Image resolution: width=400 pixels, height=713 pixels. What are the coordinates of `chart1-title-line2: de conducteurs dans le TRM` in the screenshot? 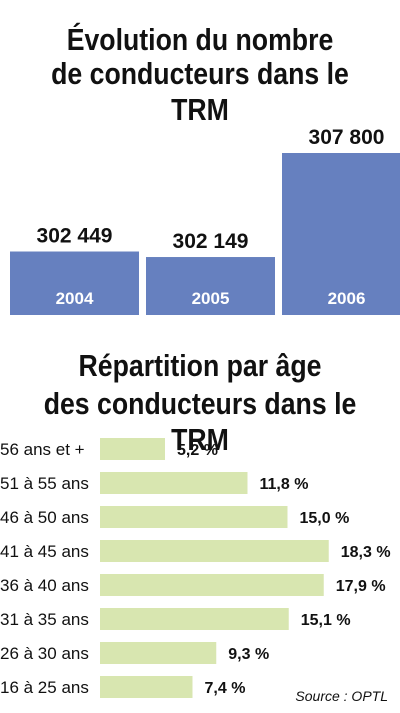 It's located at (200, 91).